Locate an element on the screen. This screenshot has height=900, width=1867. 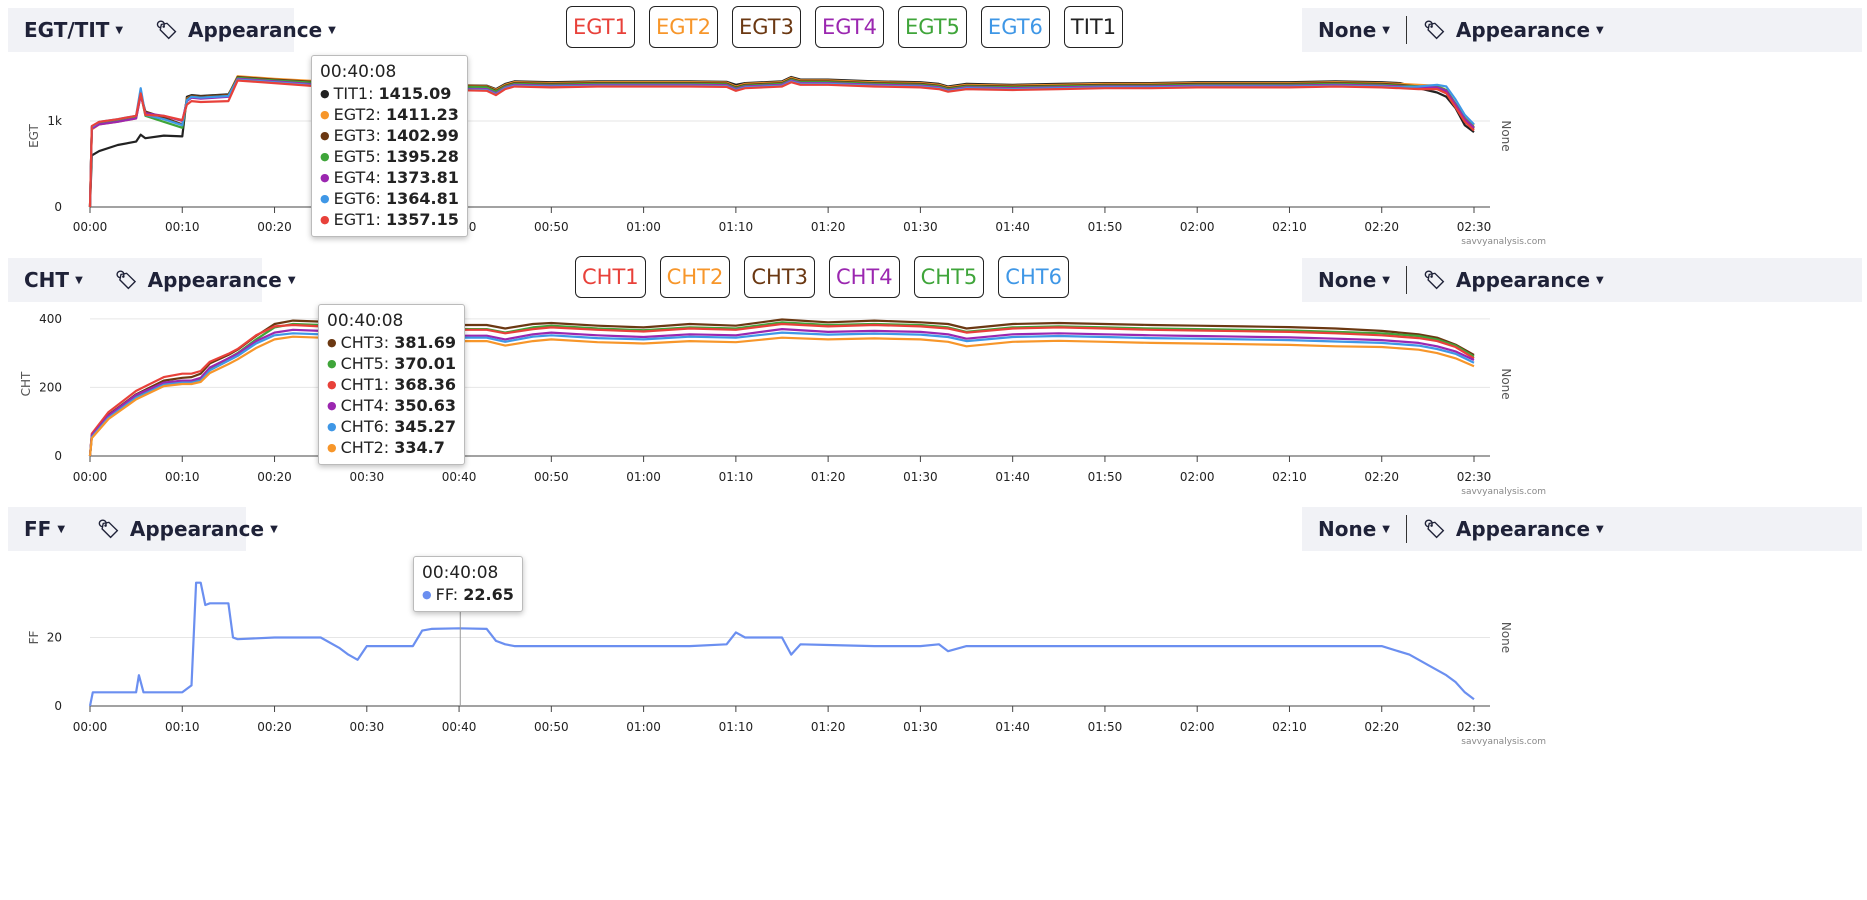
ff-appearance-dropdown: 🏷 Appearance ▼ is located at coordinates (187, 529).